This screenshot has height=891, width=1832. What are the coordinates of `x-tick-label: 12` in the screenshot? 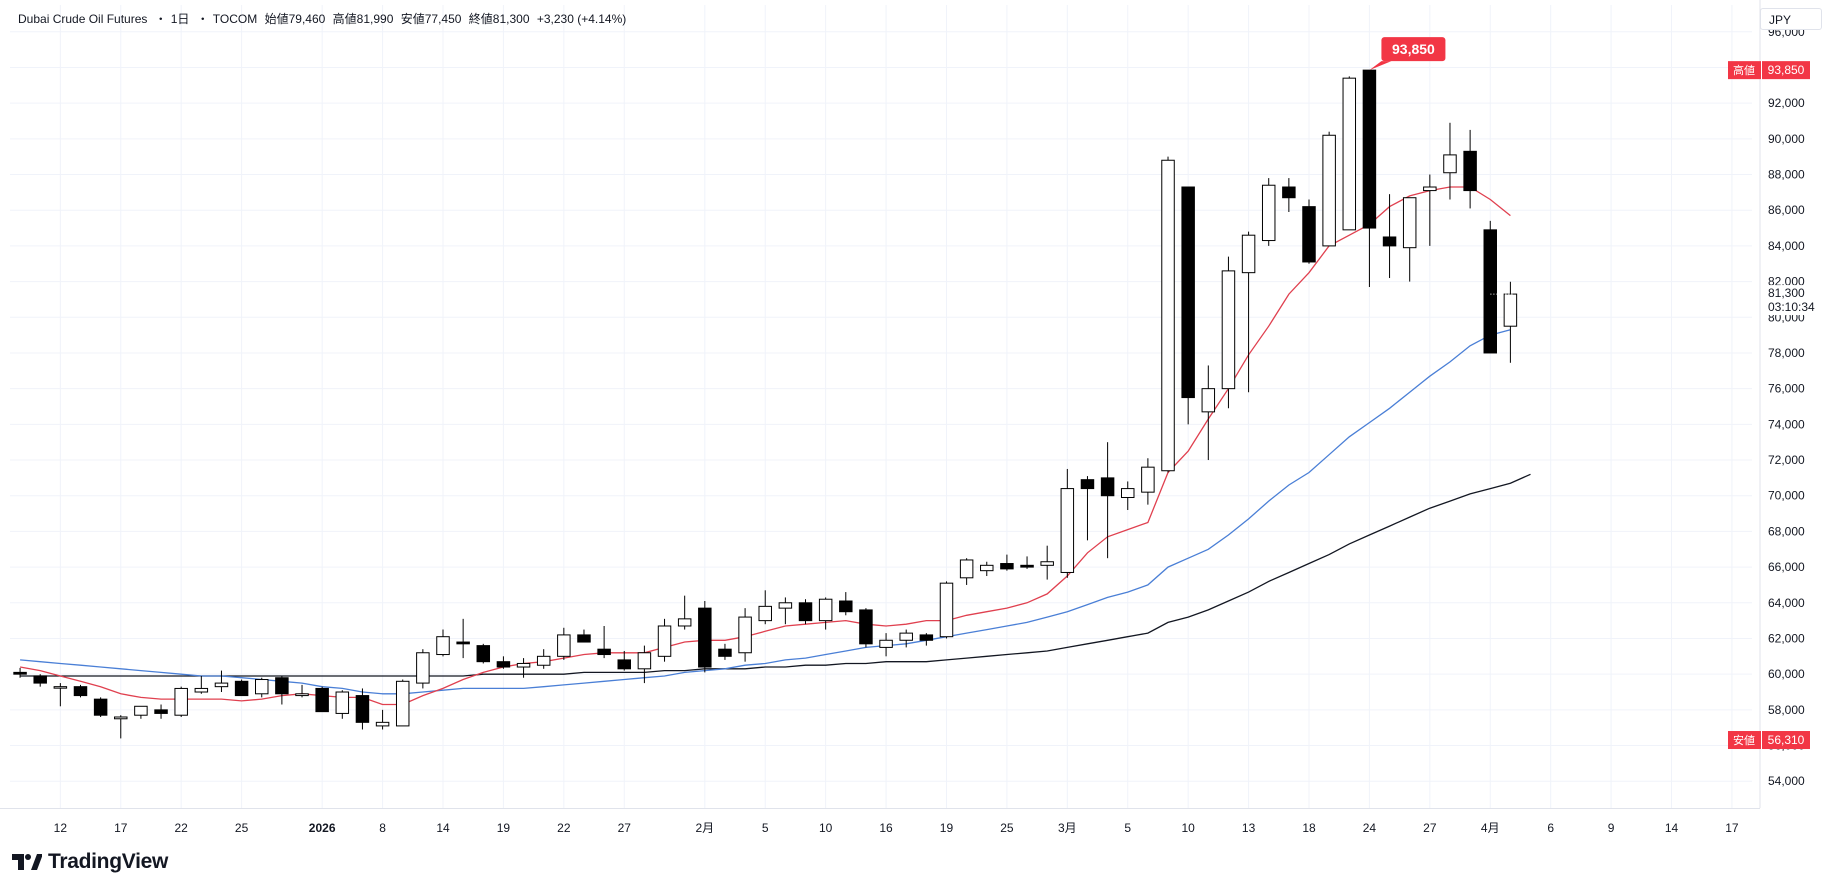 It's located at (61, 828).